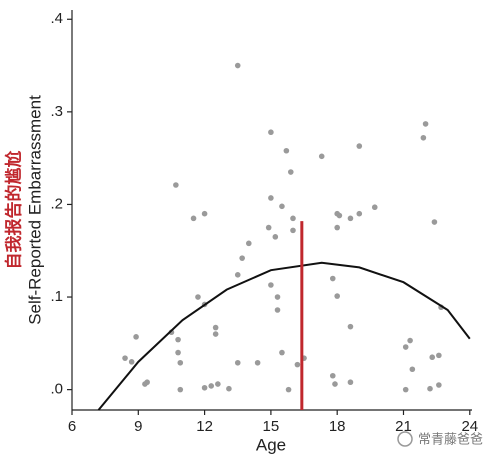  I want to click on x-tick-label: 12, so click(204, 426).